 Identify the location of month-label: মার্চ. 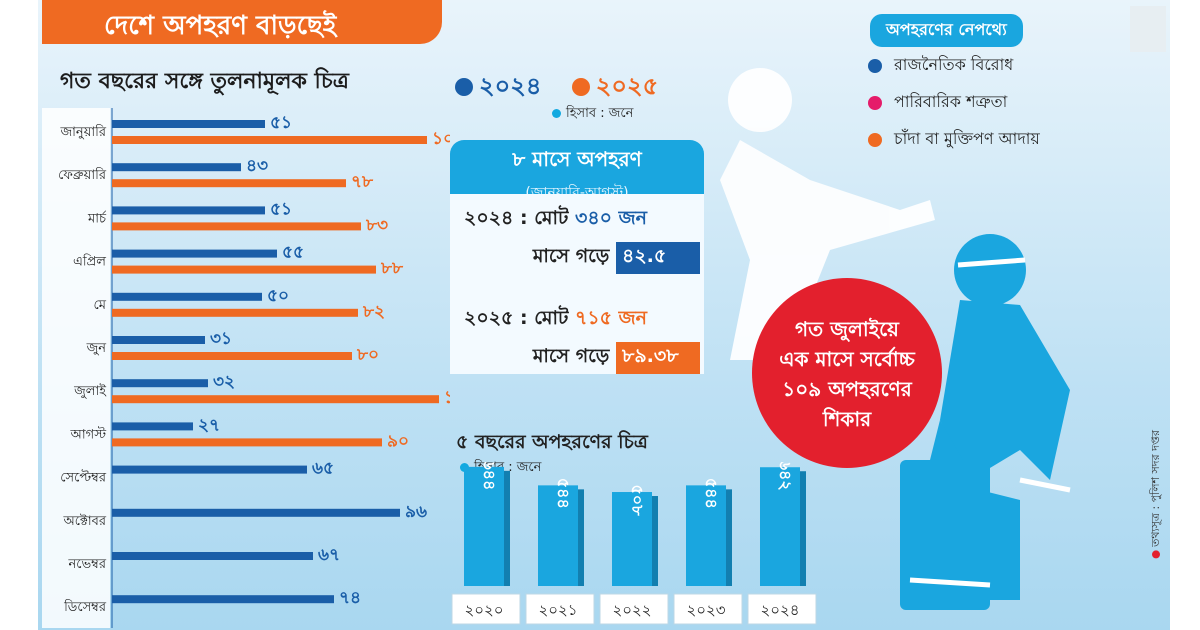
(97, 219).